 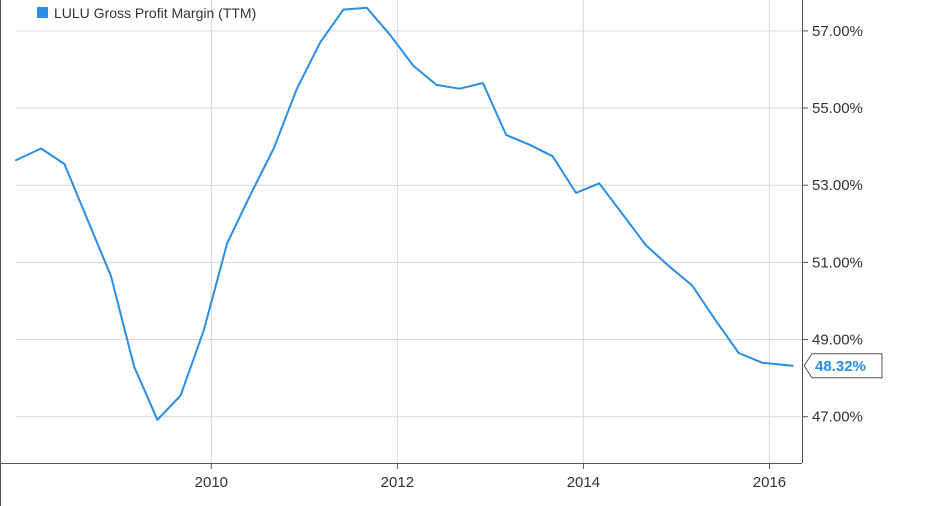 What do you see at coordinates (837, 185) in the screenshot?
I see `y-tick-label: 53.00%` at bounding box center [837, 185].